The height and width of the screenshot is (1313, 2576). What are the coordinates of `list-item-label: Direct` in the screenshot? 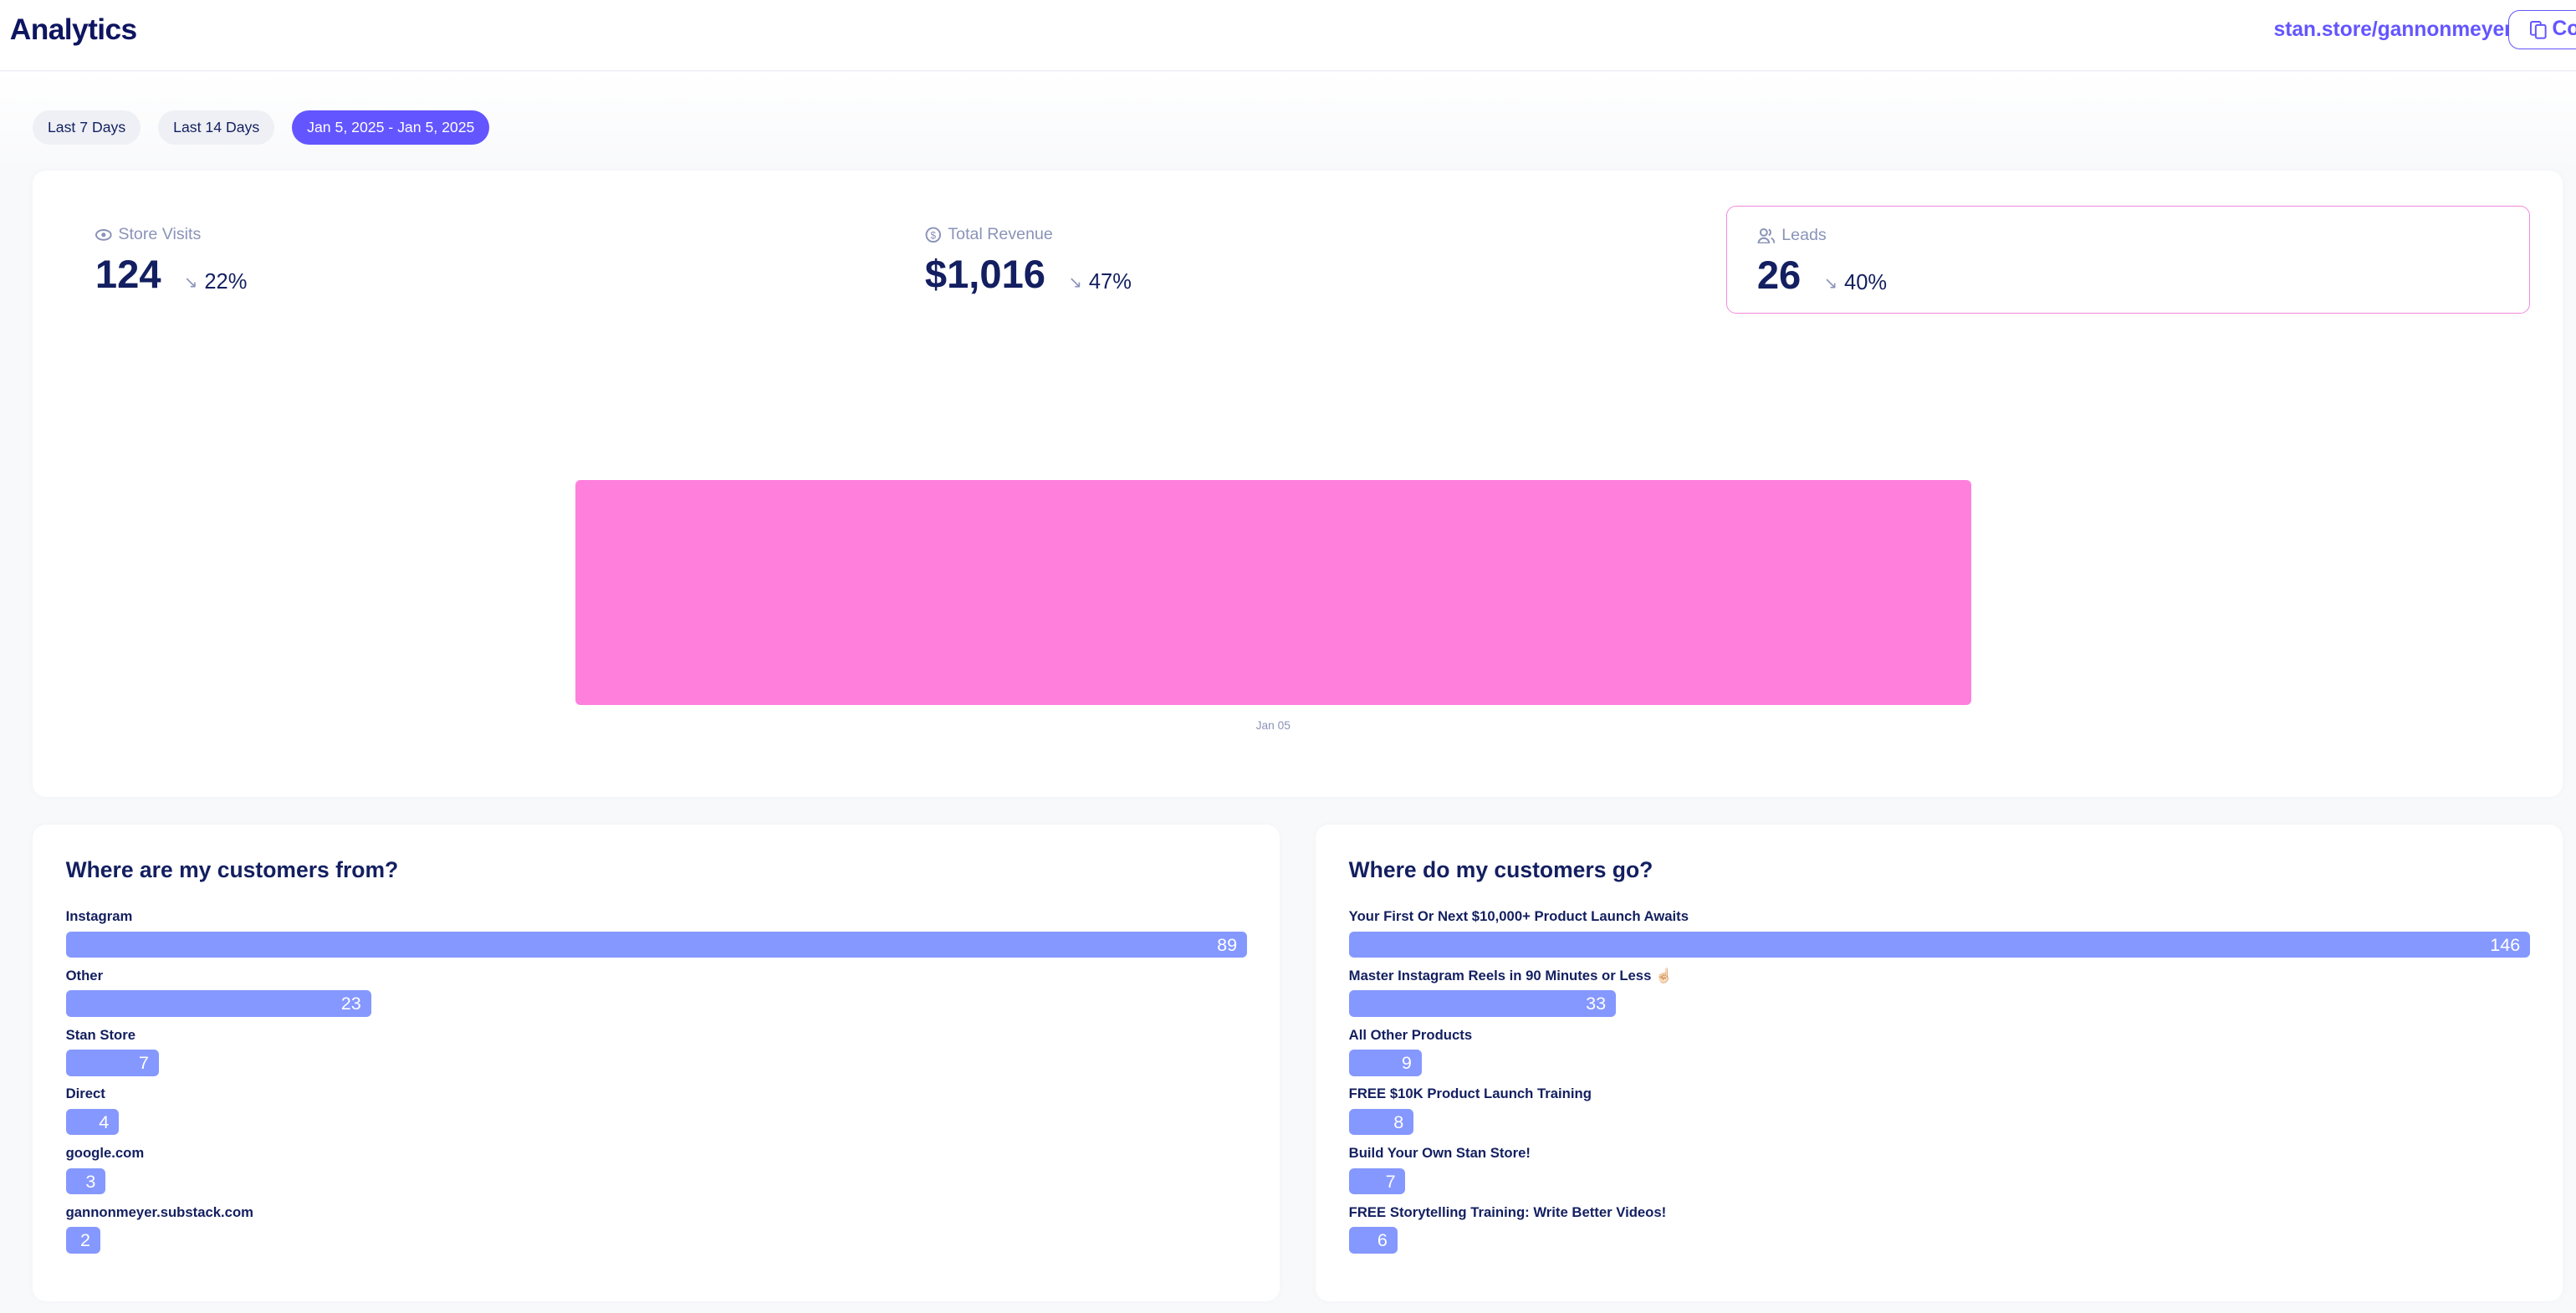 It's located at (85, 1094).